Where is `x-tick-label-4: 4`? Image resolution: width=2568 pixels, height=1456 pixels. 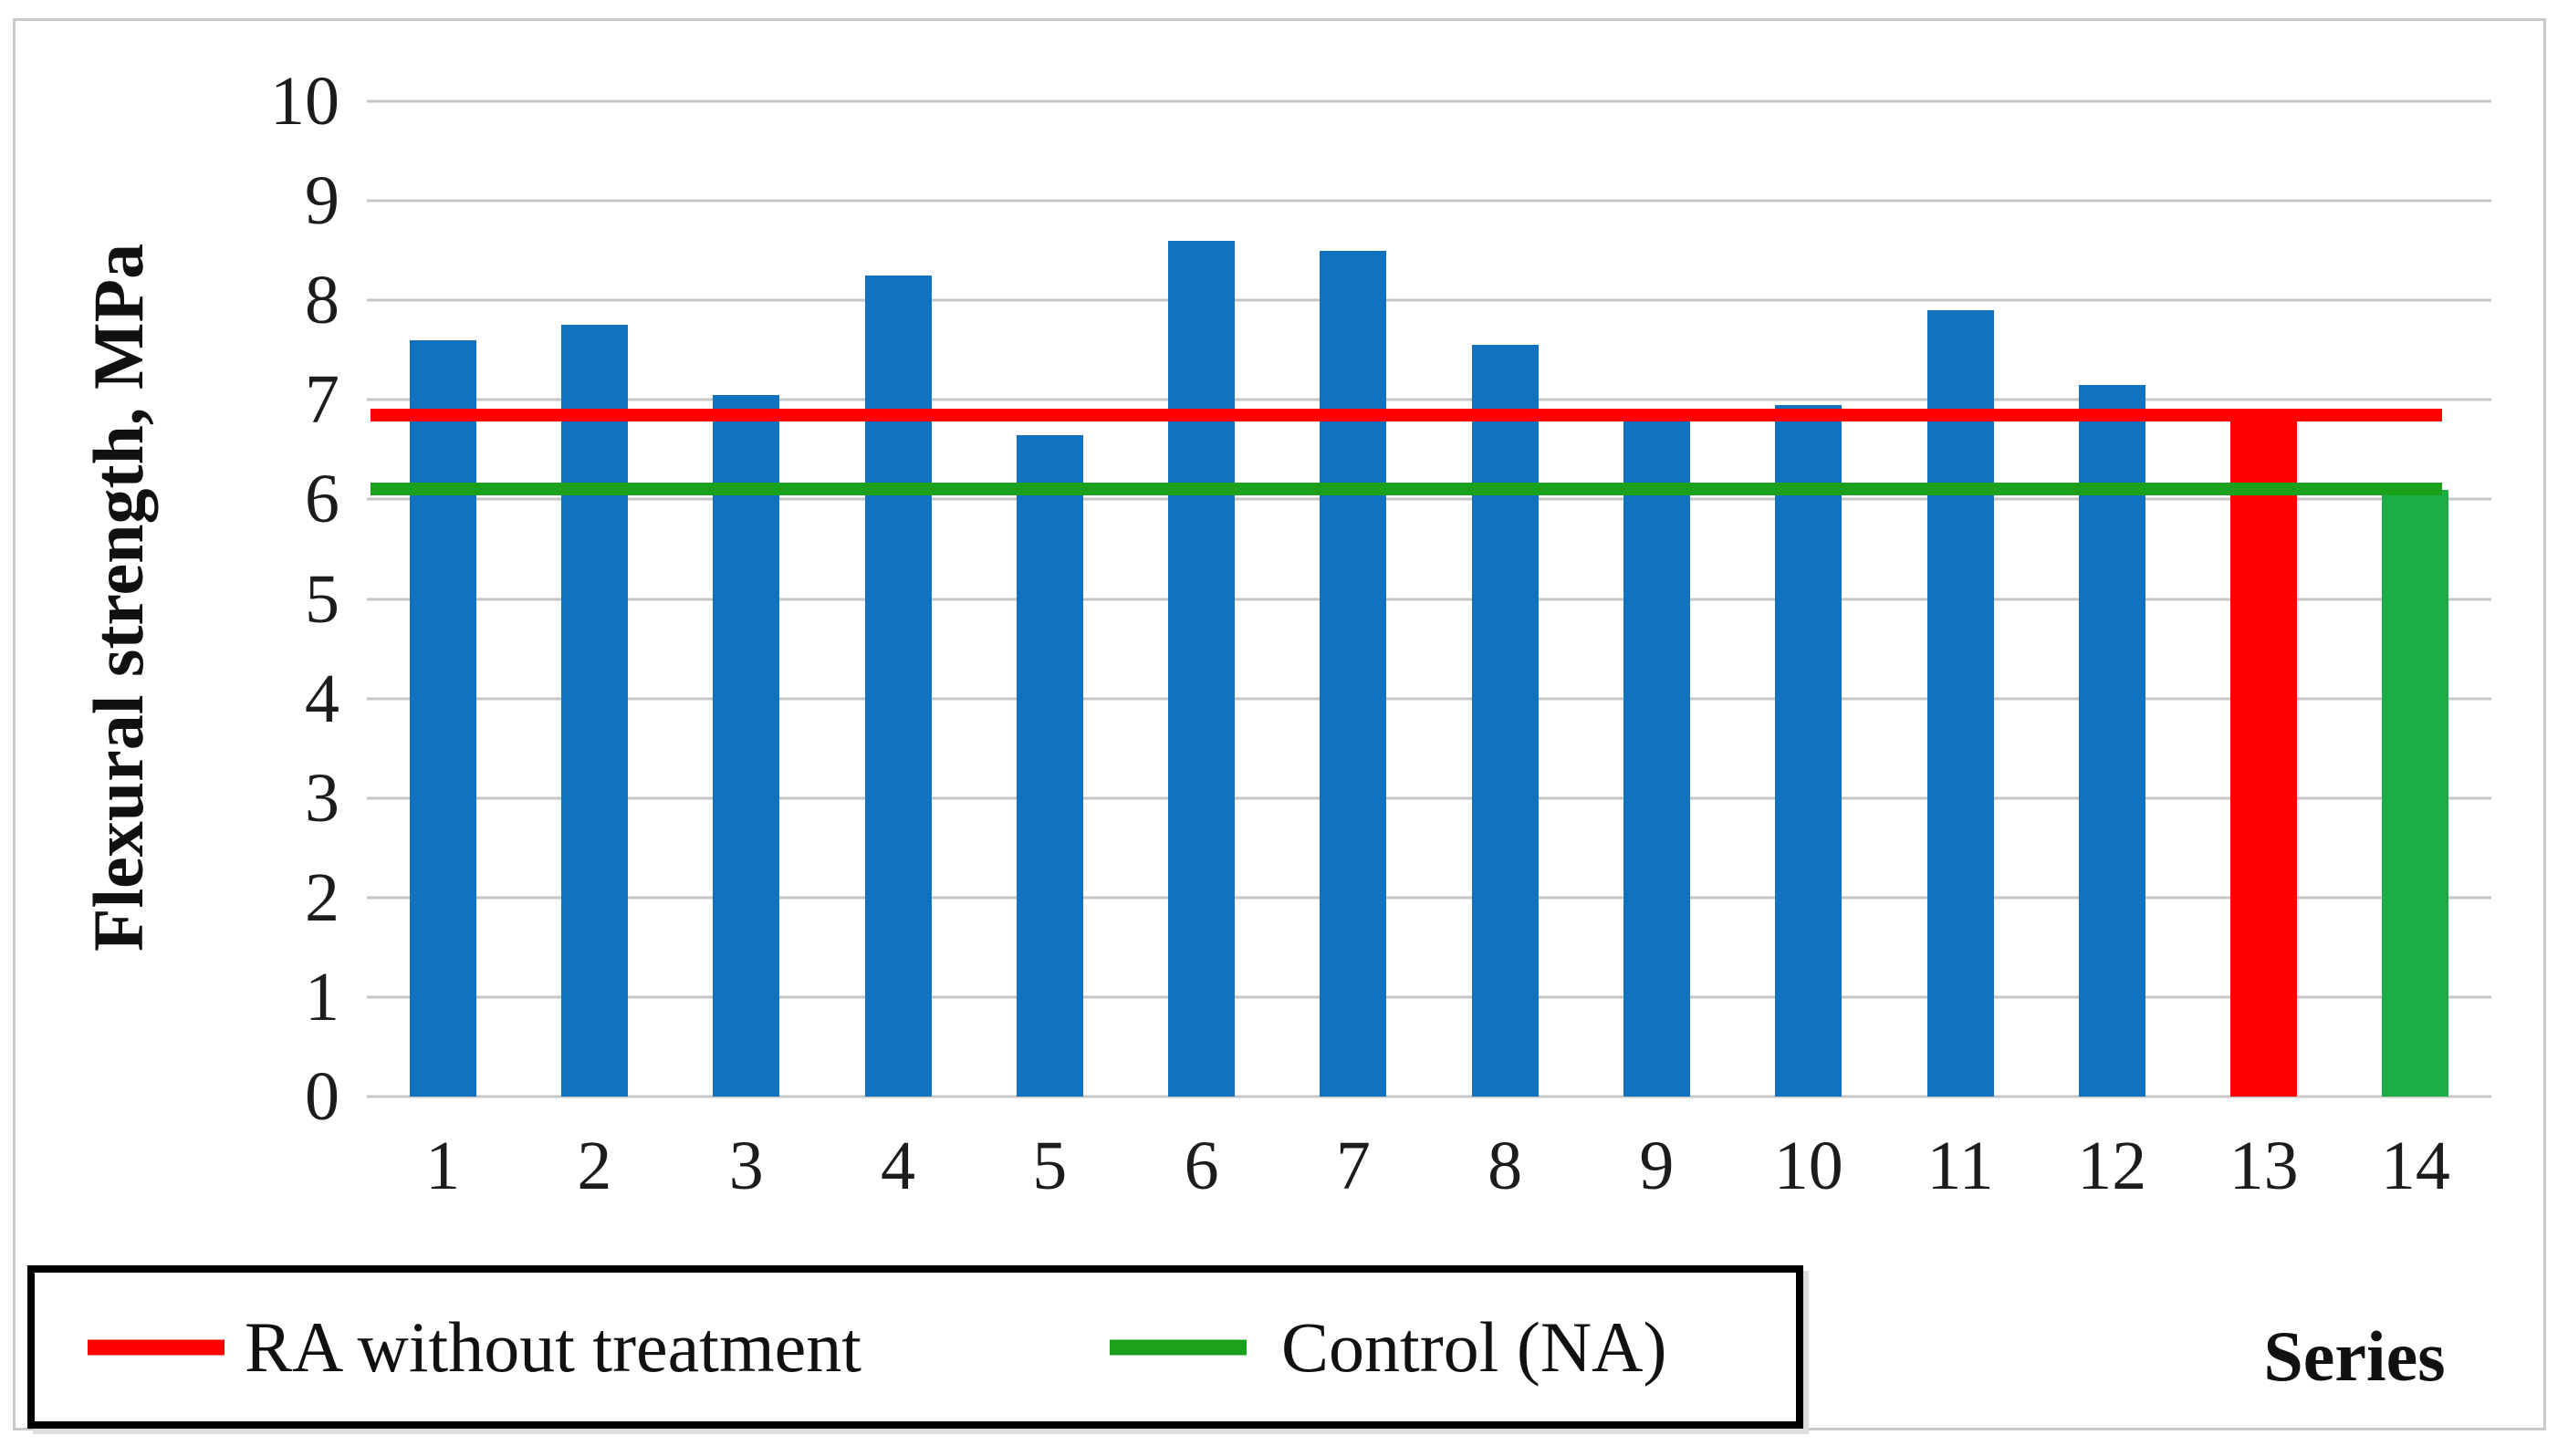
x-tick-label-4: 4 is located at coordinates (898, 1166).